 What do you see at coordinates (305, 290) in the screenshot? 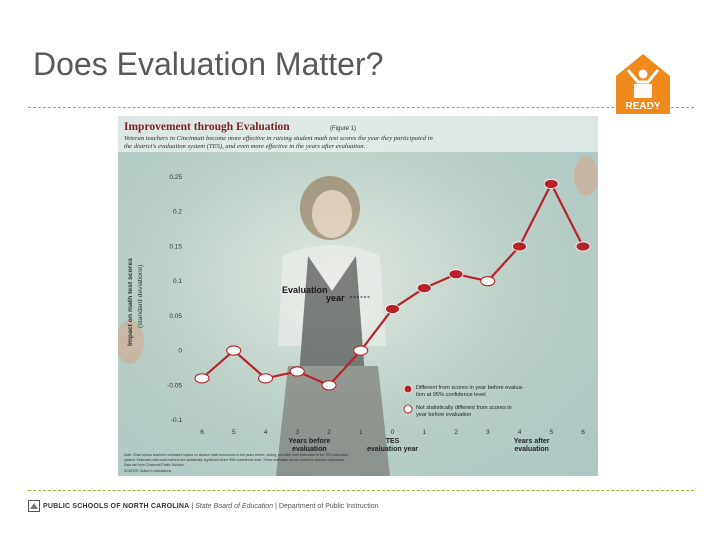
I see `annotation-line1: Evaluation` at bounding box center [305, 290].